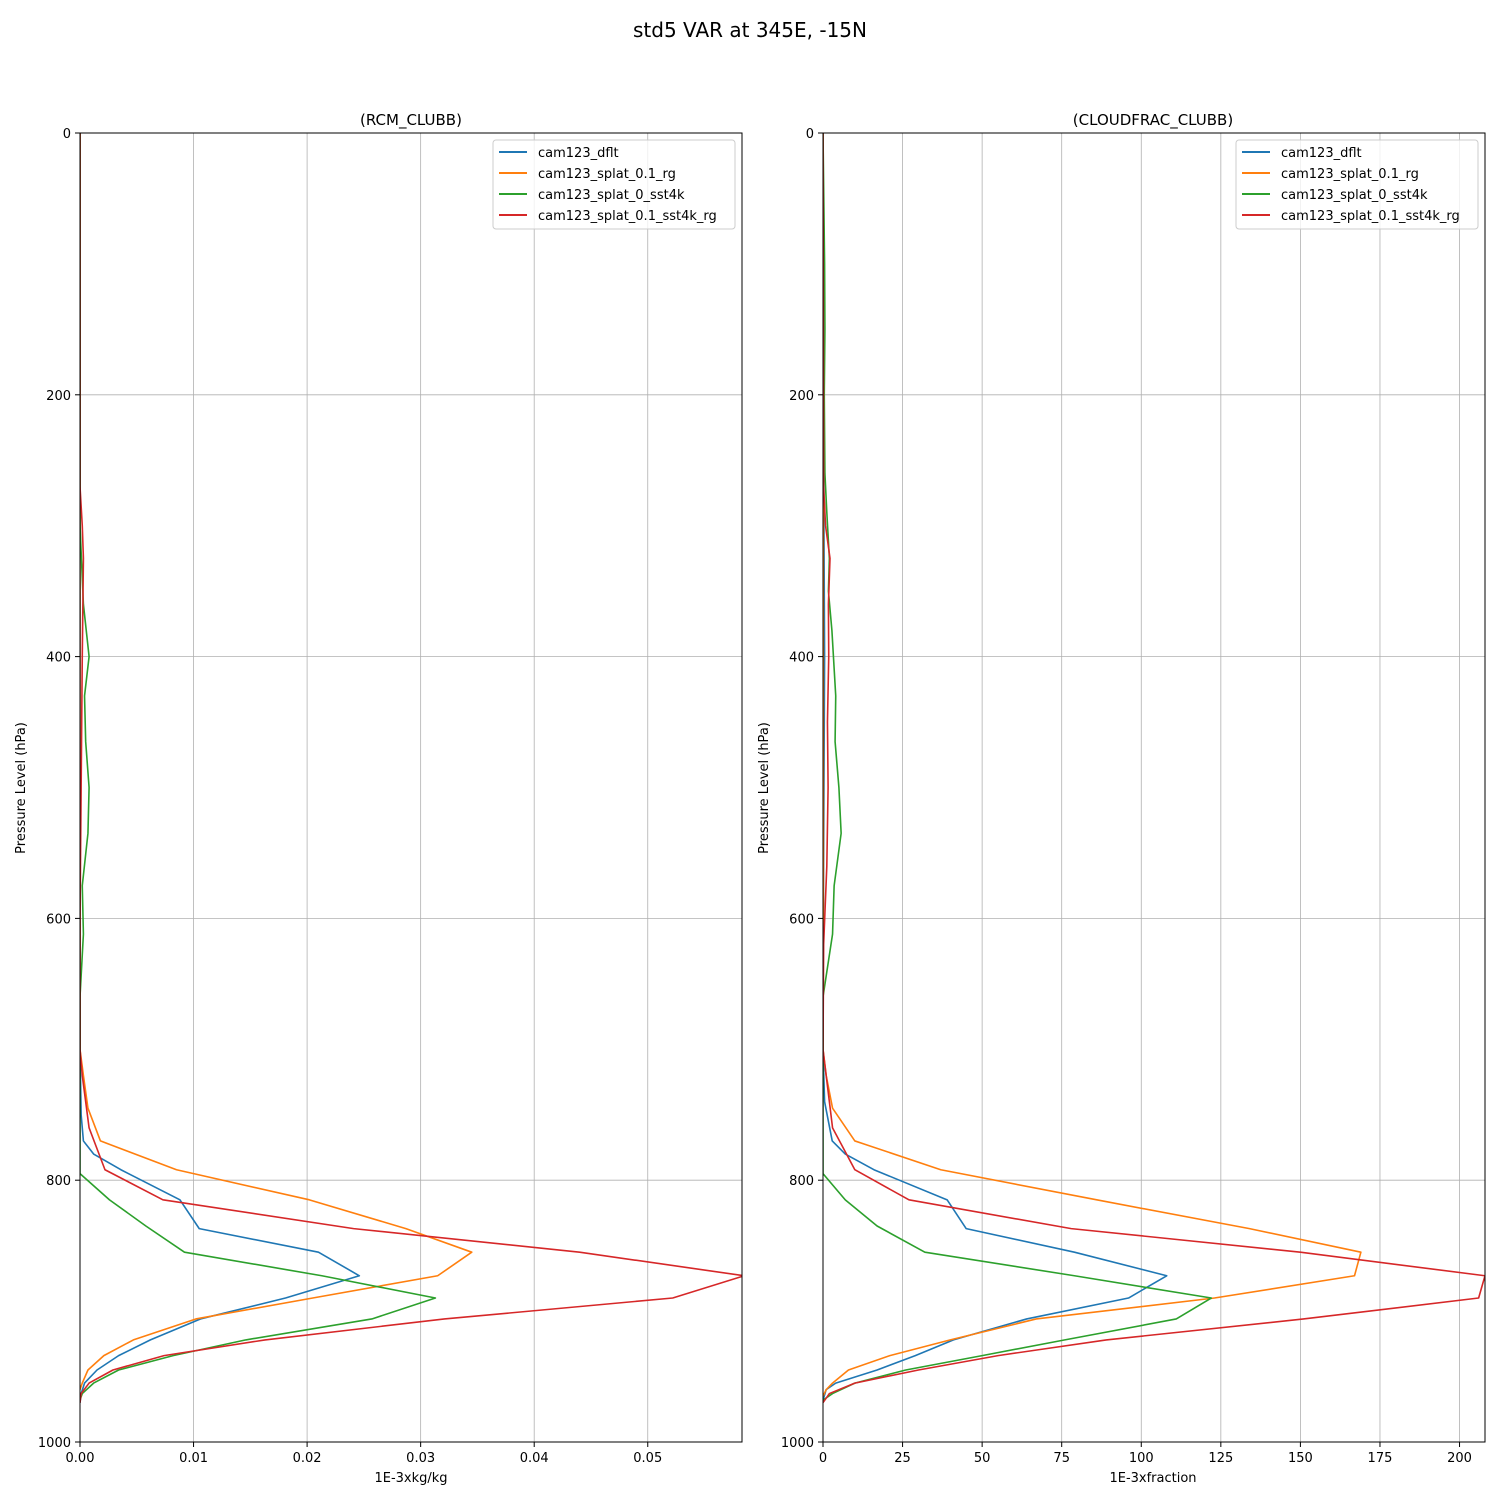 Image resolution: width=1500 pixels, height=1500 pixels. I want to click on x-tick-label: 25, so click(902, 1458).